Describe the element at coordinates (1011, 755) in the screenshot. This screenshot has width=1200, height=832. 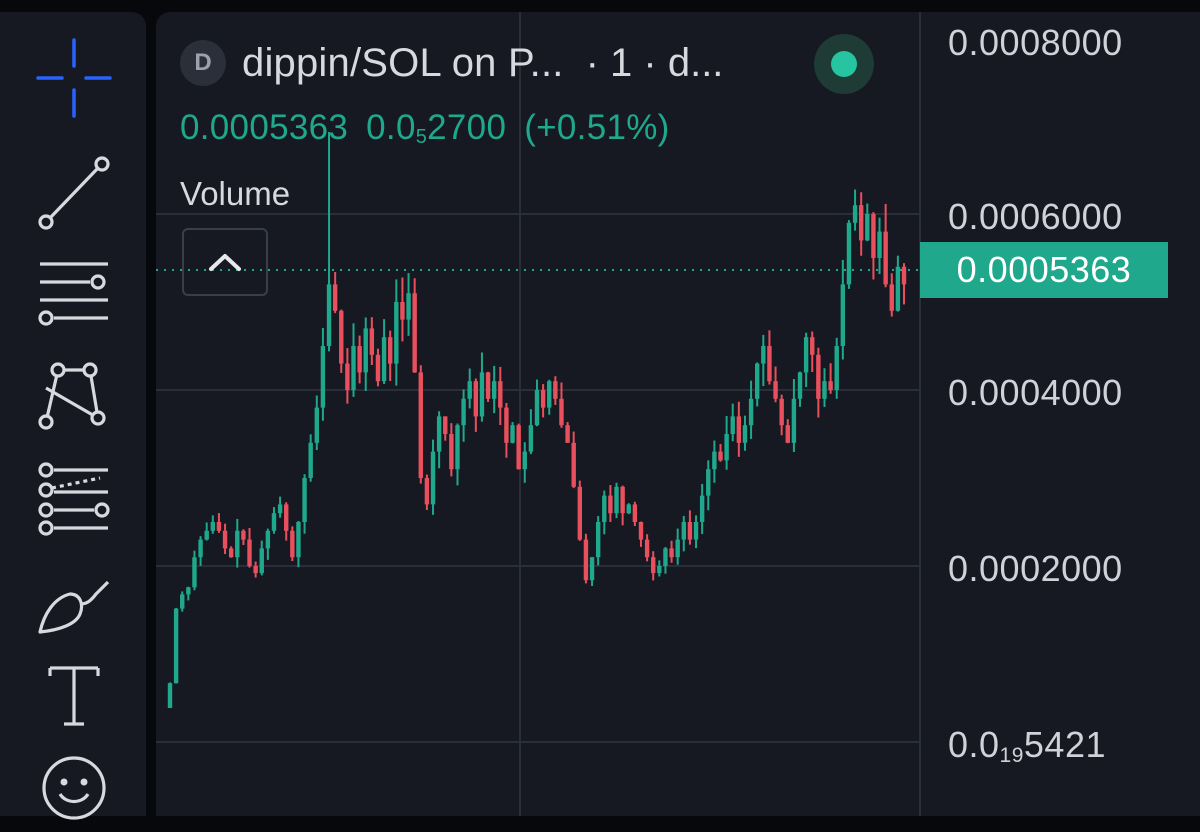
I see `axis-bottom-zero-count: 19` at that location.